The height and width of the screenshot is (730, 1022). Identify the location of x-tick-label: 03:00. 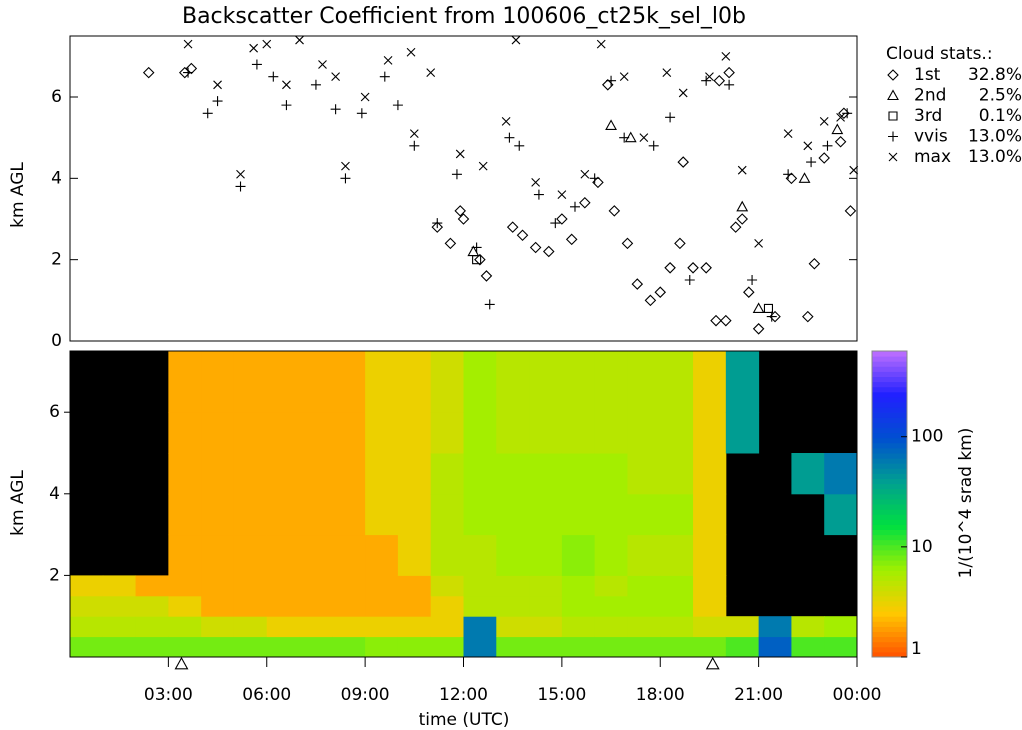
(168, 695).